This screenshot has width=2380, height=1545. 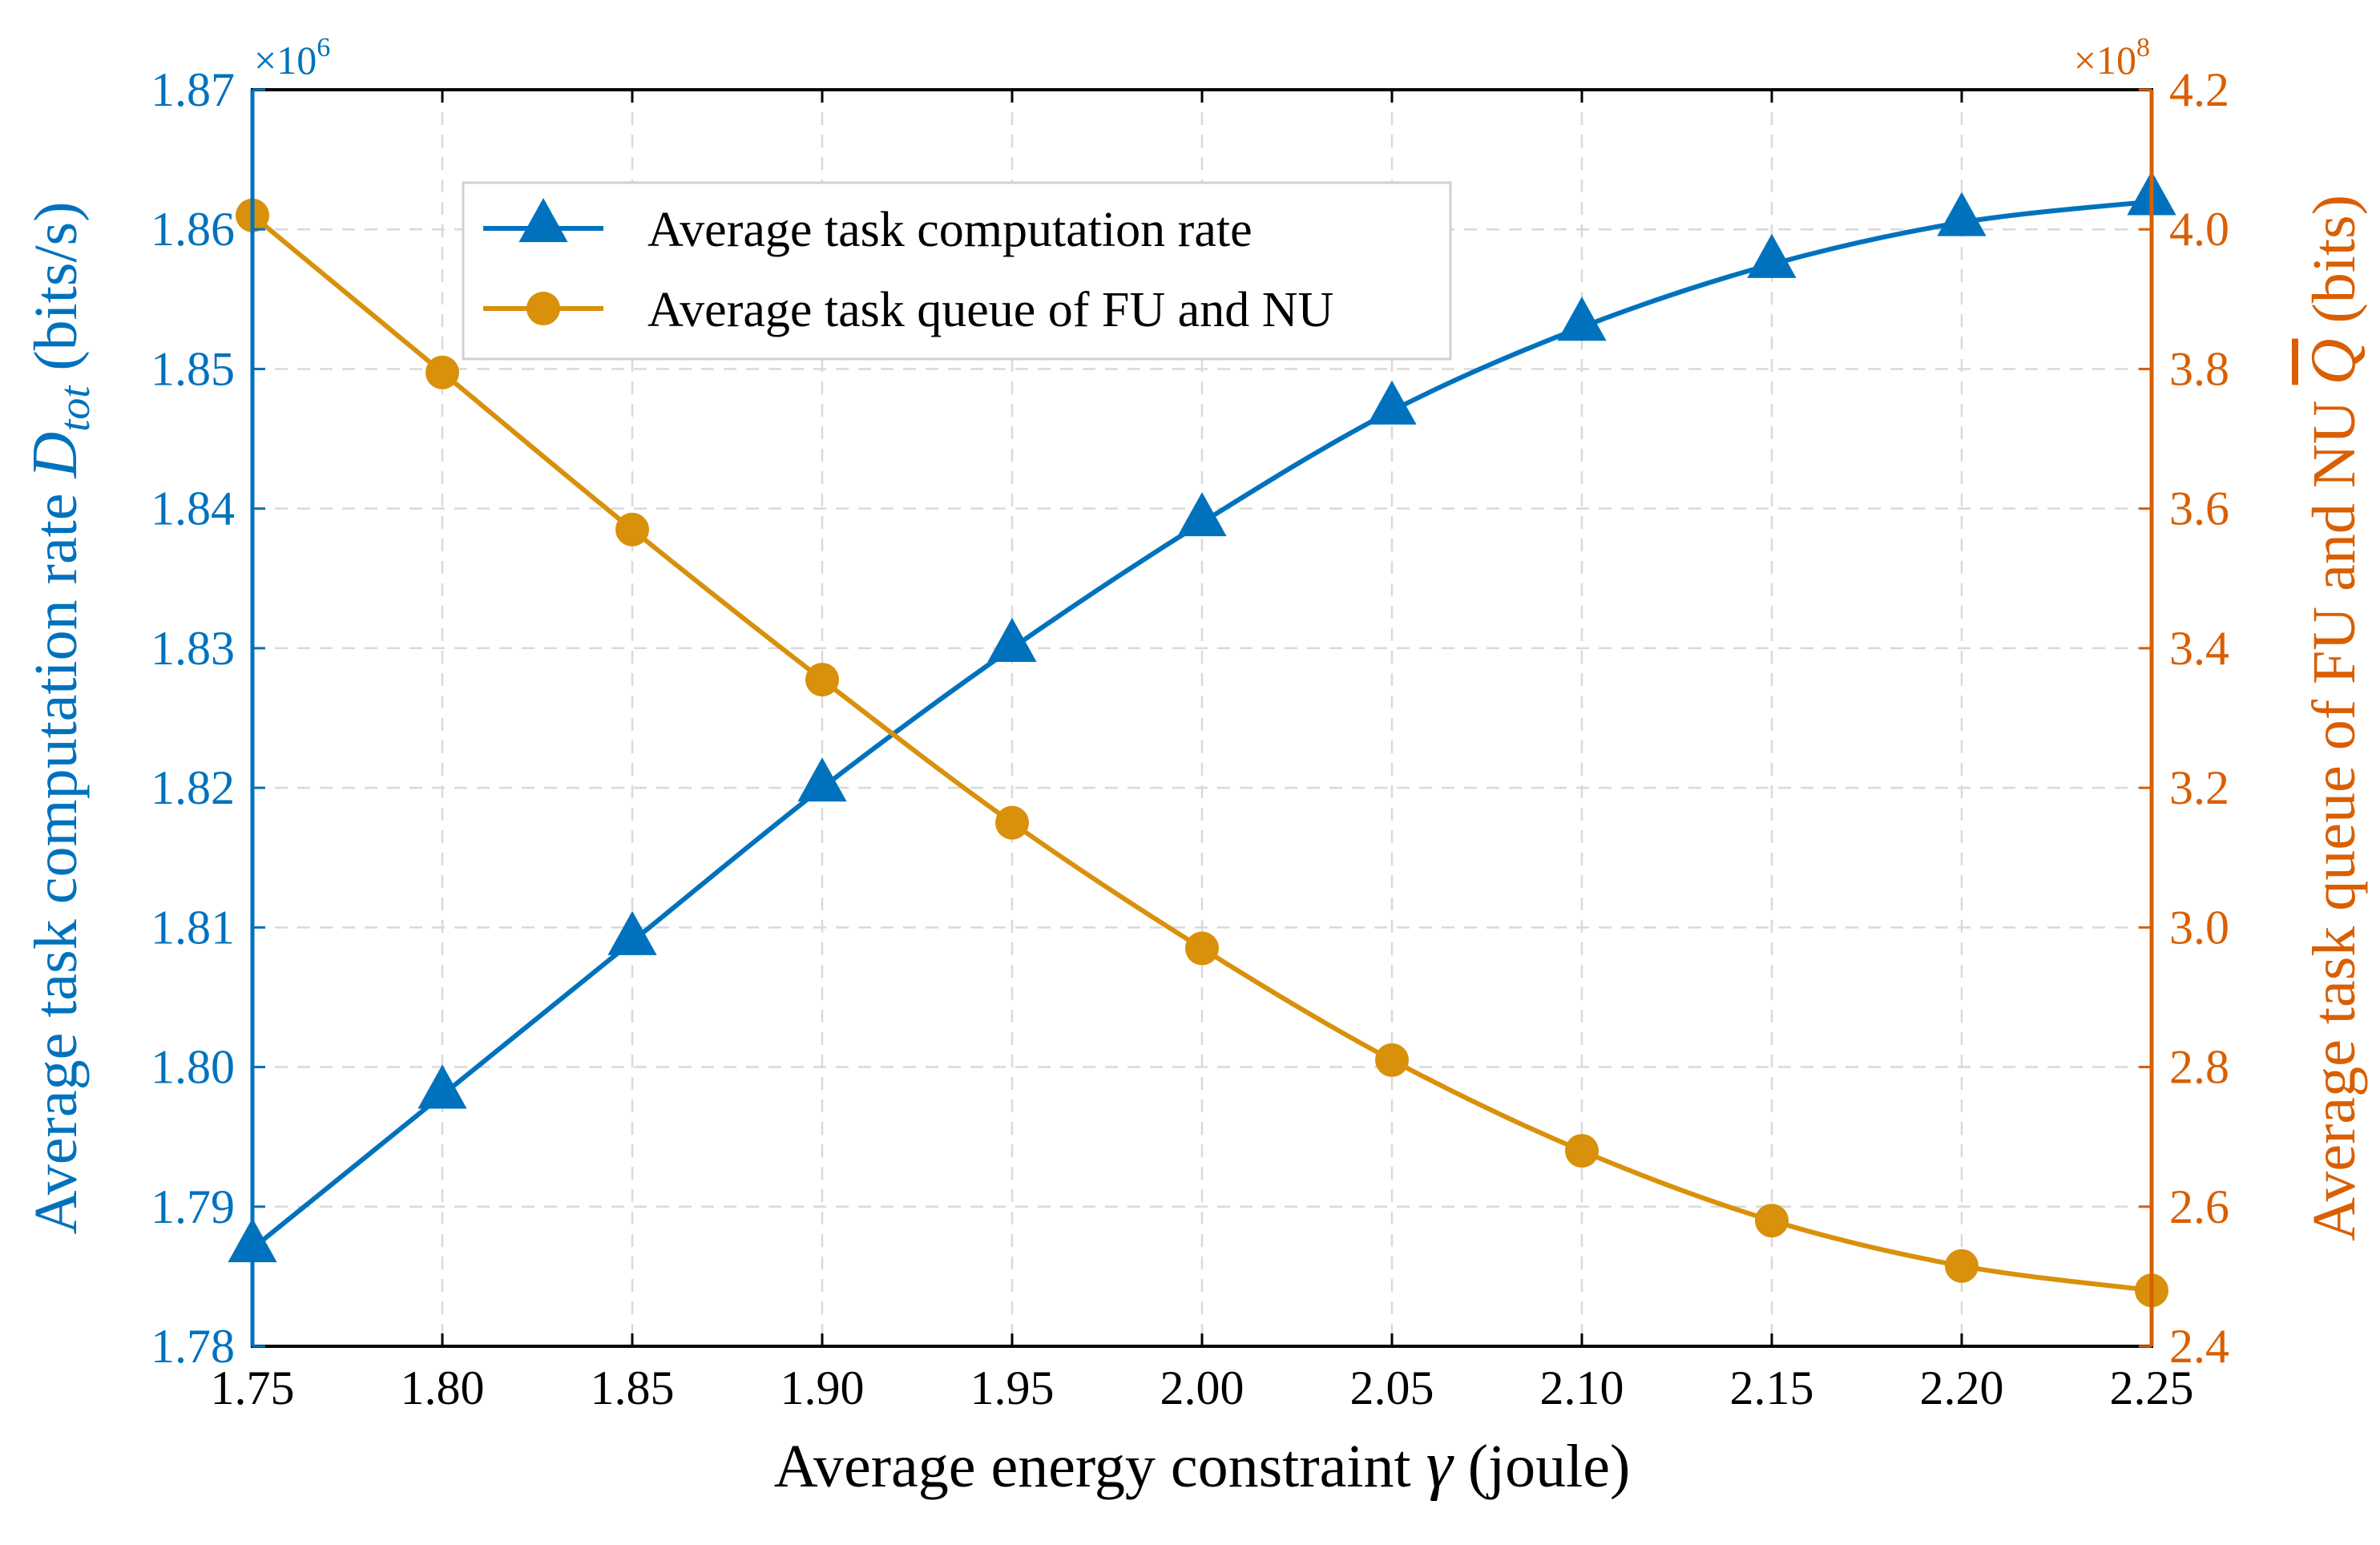 What do you see at coordinates (2199, 1206) in the screenshot?
I see `y-right-tick-label: 2.6` at bounding box center [2199, 1206].